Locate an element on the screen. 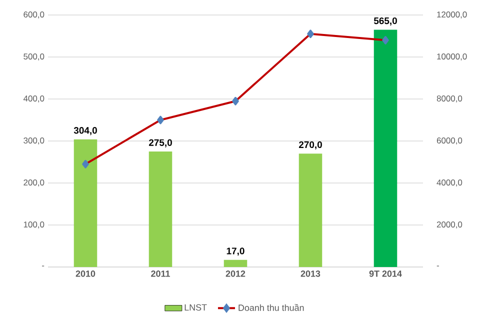 The width and height of the screenshot is (485, 323). data-label: 565,0 is located at coordinates (385, 21).